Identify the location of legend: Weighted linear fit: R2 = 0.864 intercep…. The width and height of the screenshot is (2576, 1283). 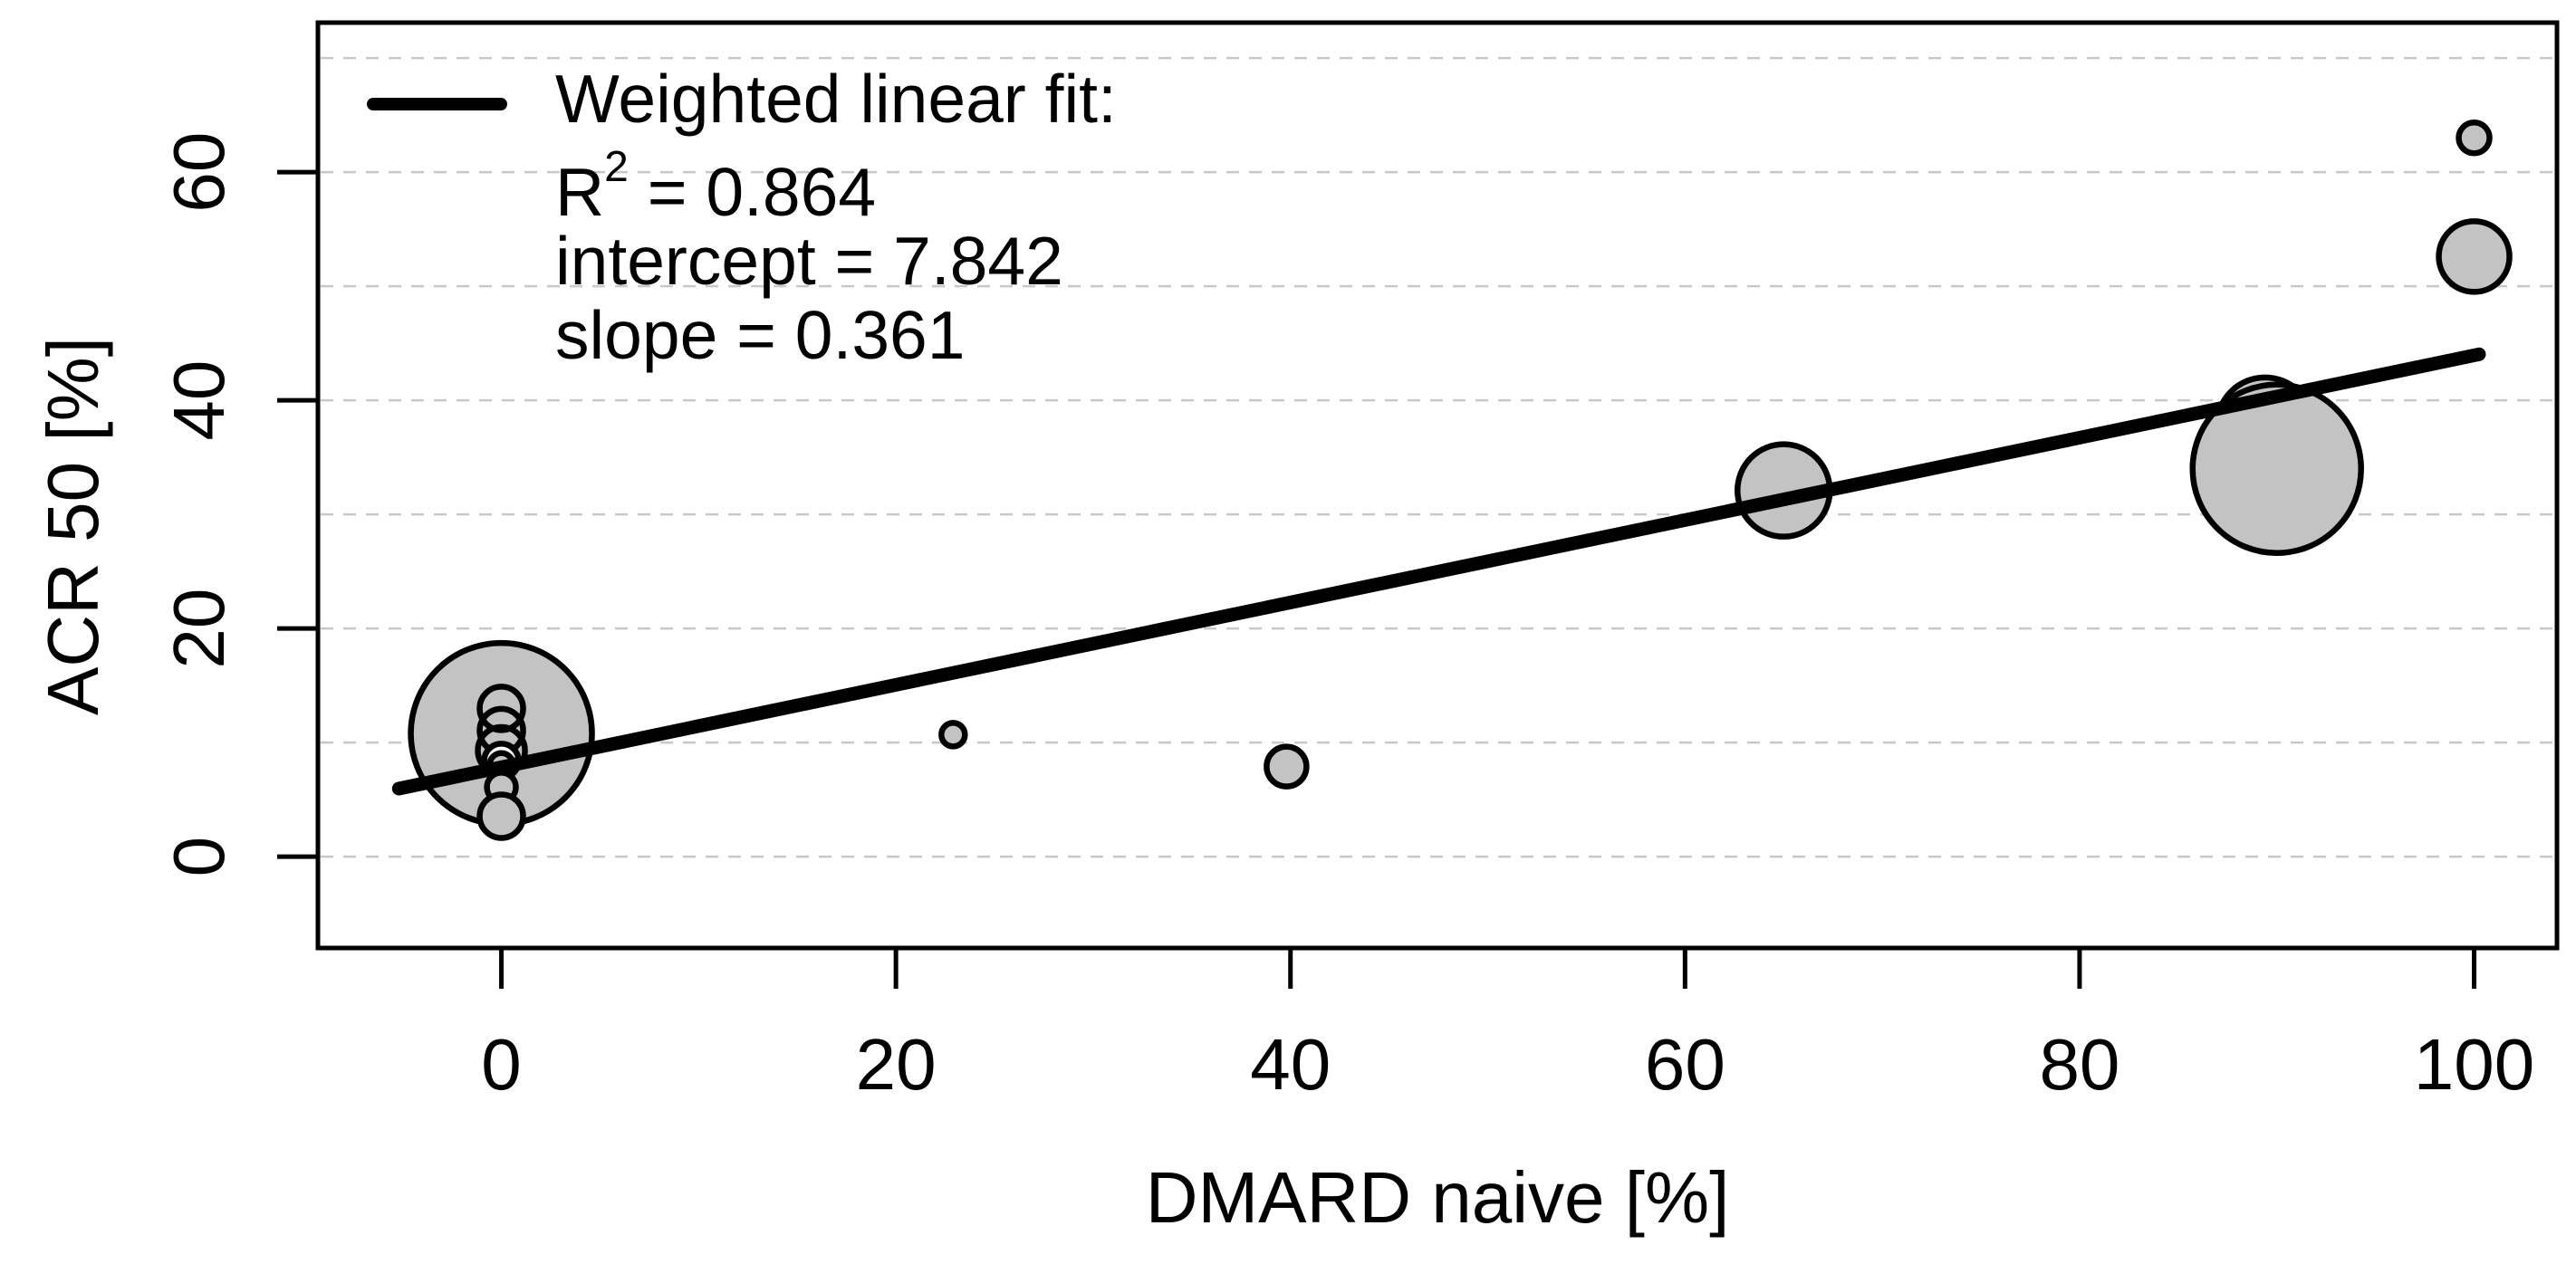
(742, 217).